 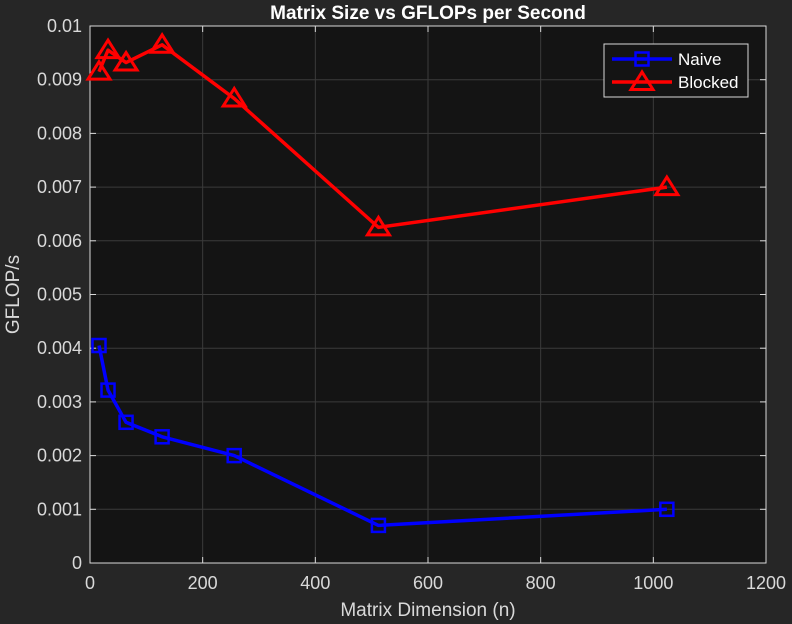 What do you see at coordinates (90, 583) in the screenshot?
I see `x-tick-label: 0` at bounding box center [90, 583].